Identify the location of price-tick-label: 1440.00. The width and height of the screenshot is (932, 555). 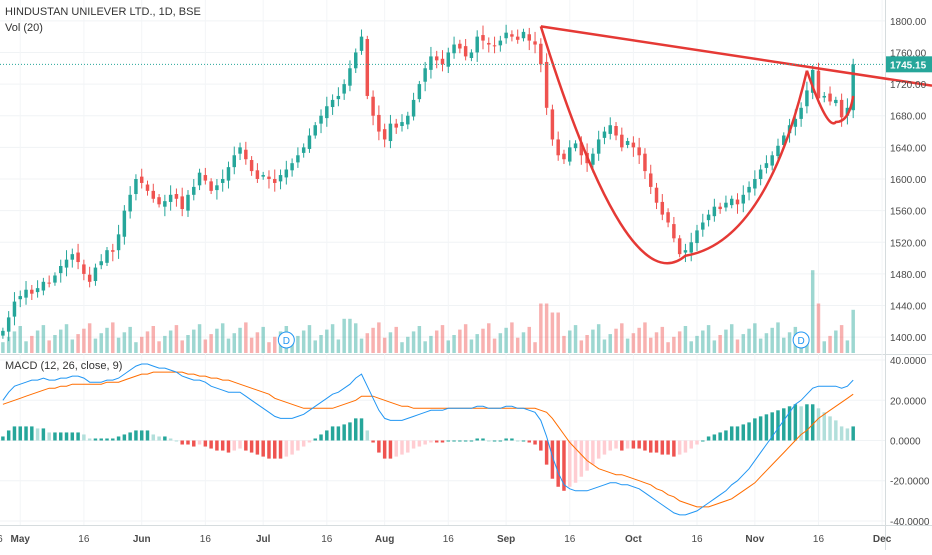
(908, 307).